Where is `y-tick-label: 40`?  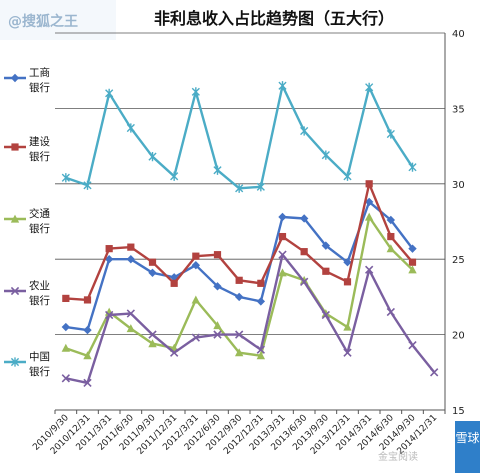 y-tick-label: 40 is located at coordinates (458, 34).